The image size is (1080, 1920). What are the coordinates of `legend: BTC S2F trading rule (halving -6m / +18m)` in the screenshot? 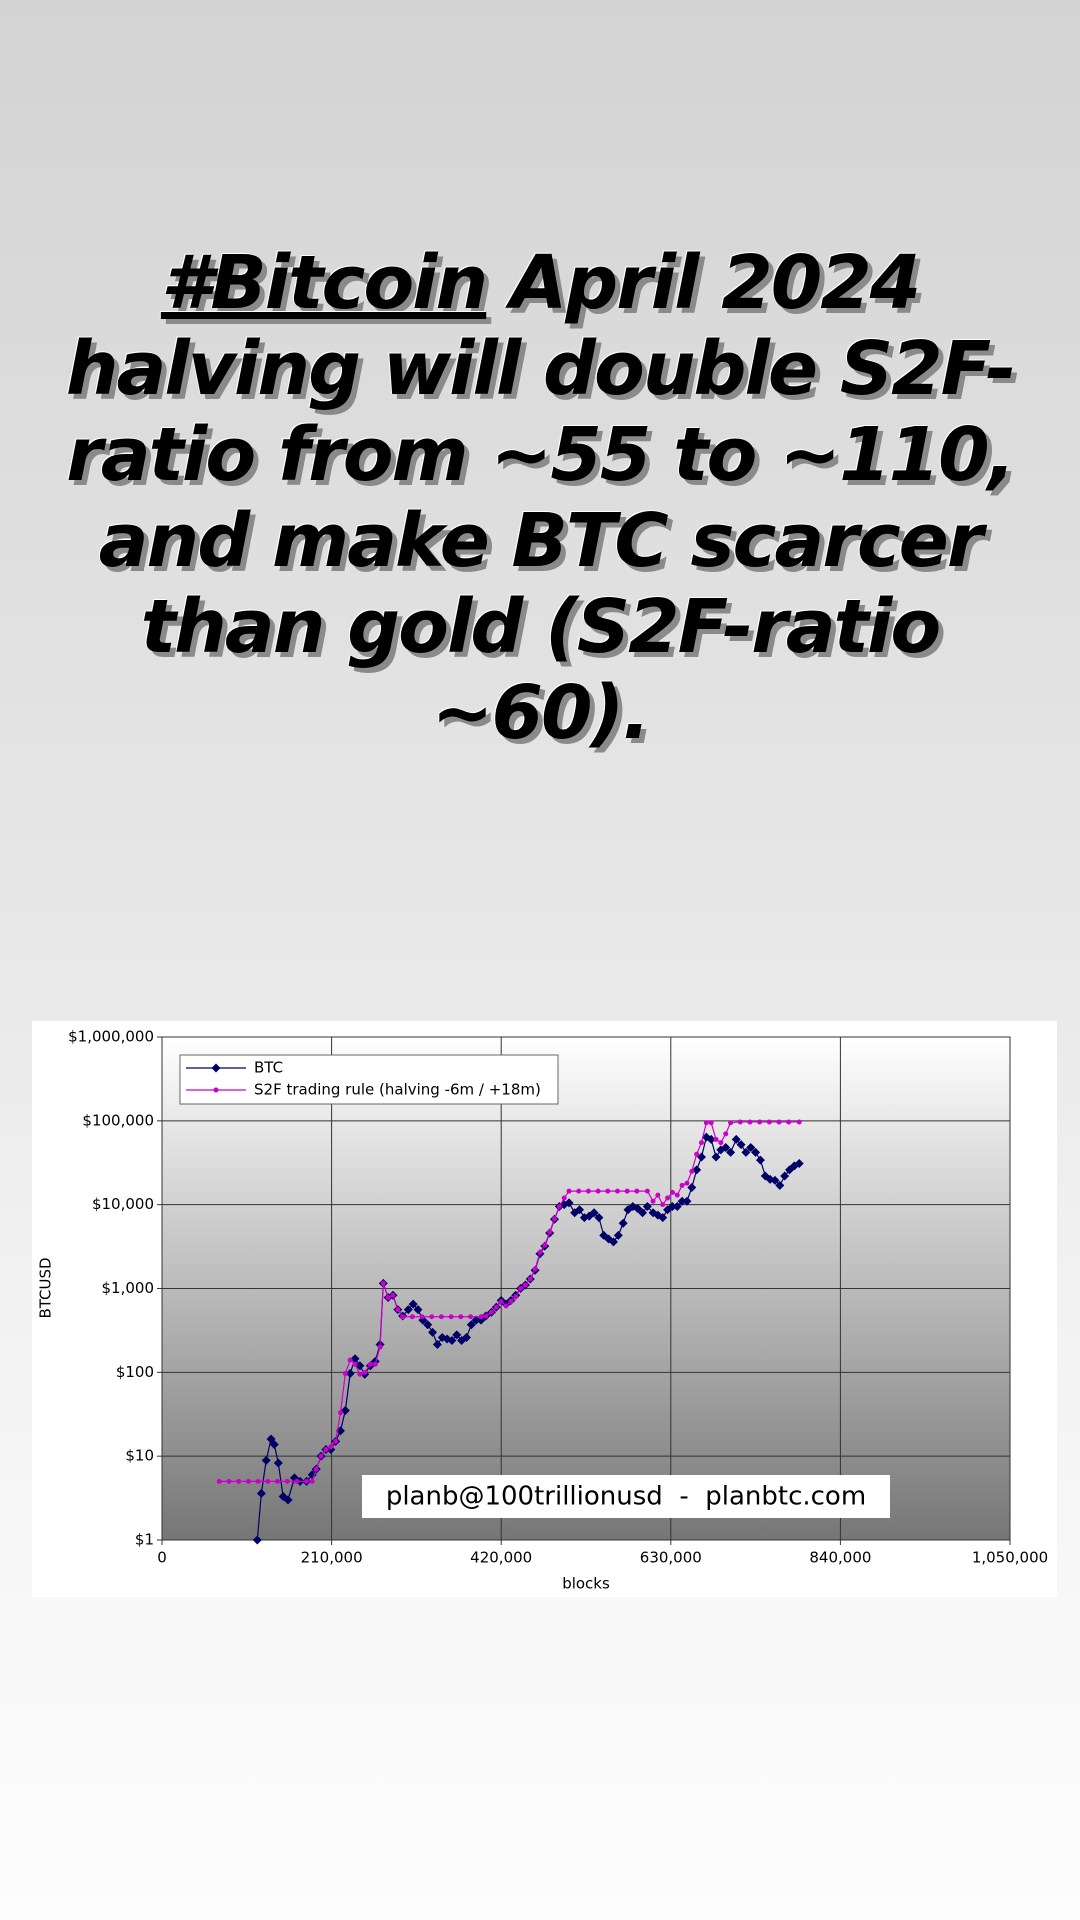 It's located at (369, 1079).